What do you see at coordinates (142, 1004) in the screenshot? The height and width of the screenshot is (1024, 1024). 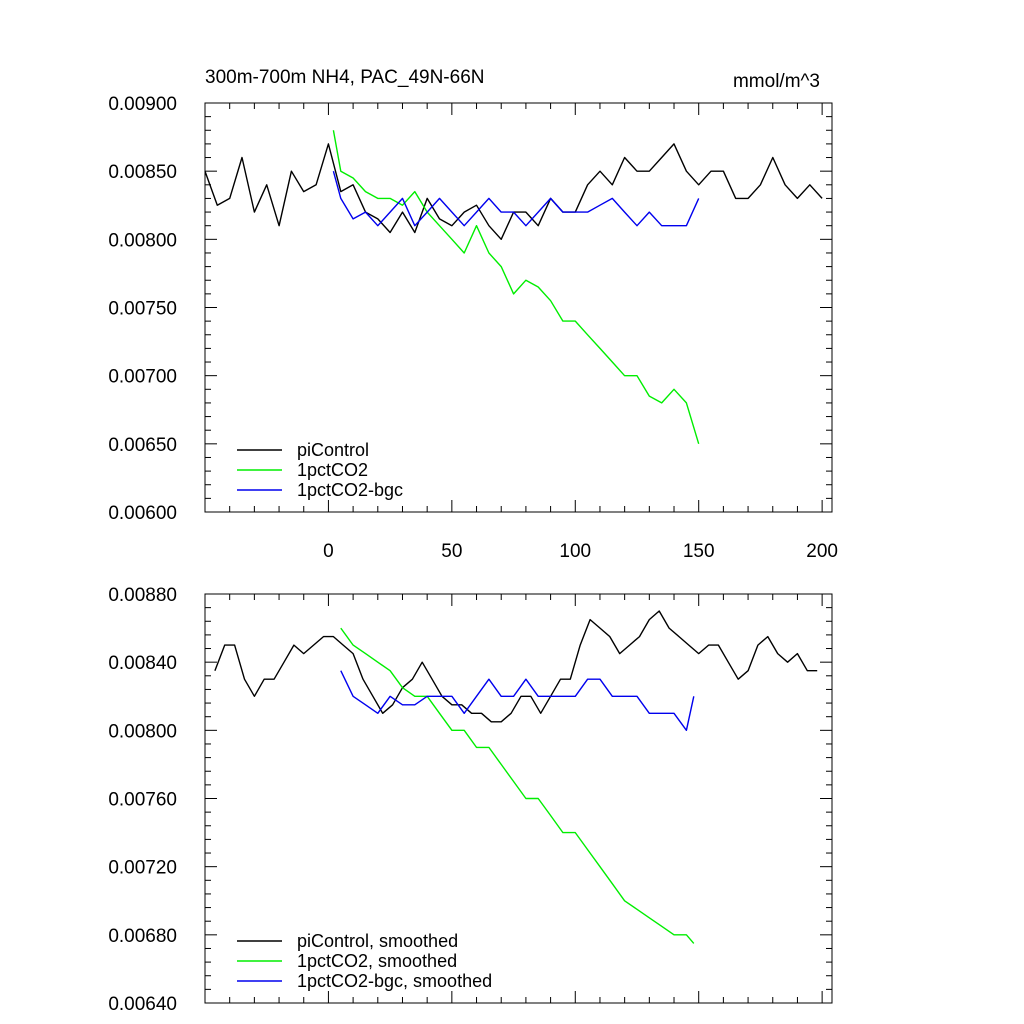 I see `y-tick-label: 0.00640` at bounding box center [142, 1004].